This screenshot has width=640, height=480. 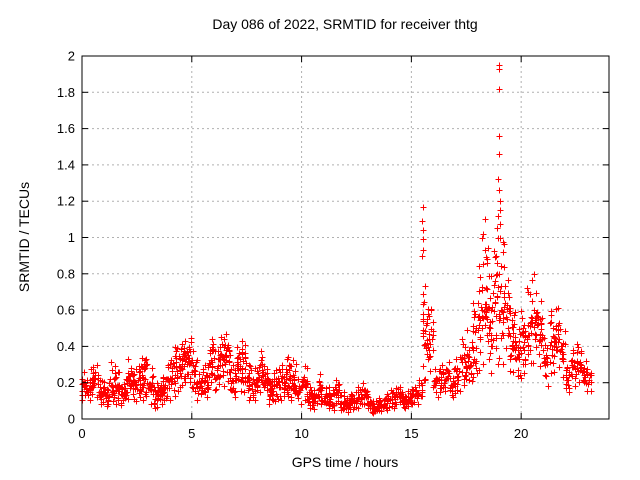 I want to click on y-tick-label: 1, so click(x=71, y=237).